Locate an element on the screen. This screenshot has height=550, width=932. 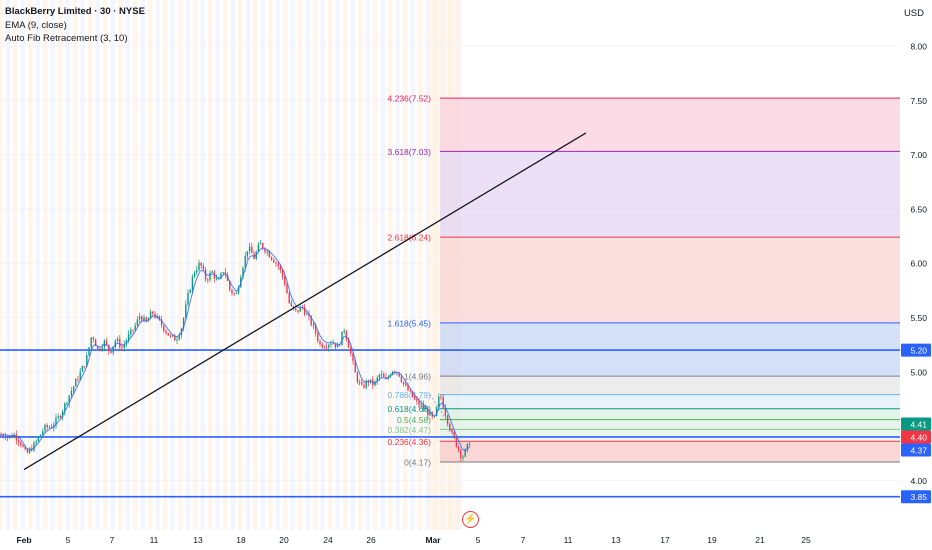
price-tag is located at coordinates (916, 350).